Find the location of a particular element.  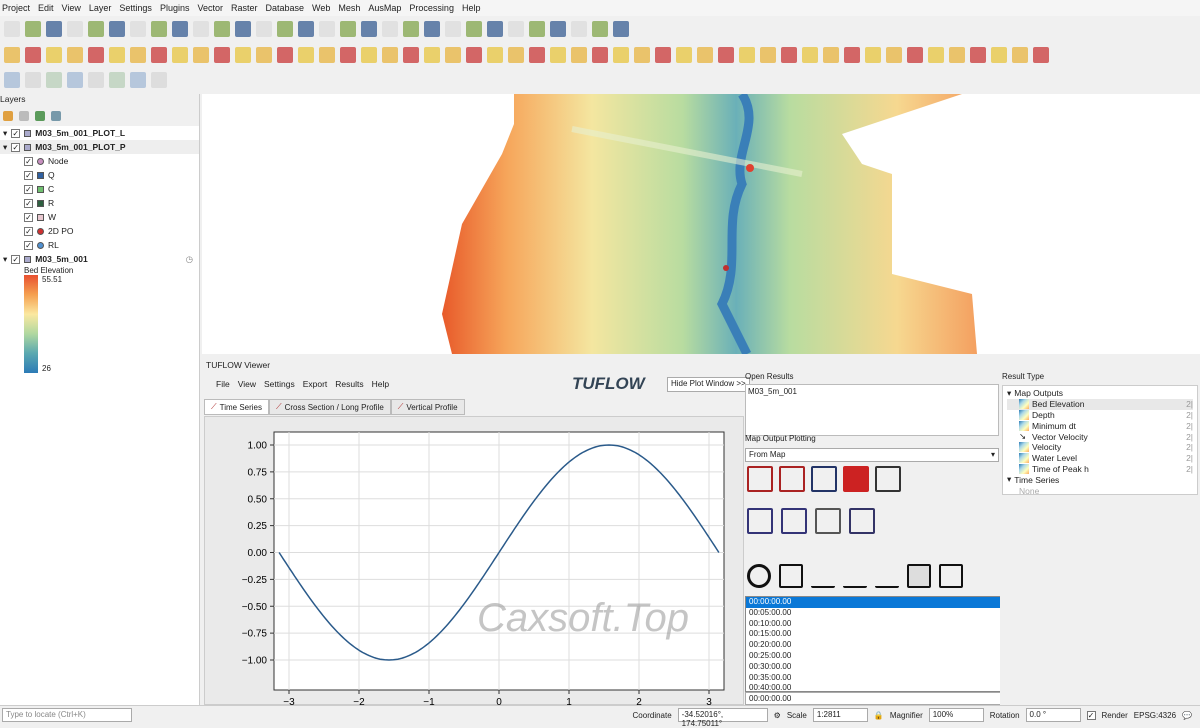

time-item: 00:40:00.00 is located at coordinates (770, 687).